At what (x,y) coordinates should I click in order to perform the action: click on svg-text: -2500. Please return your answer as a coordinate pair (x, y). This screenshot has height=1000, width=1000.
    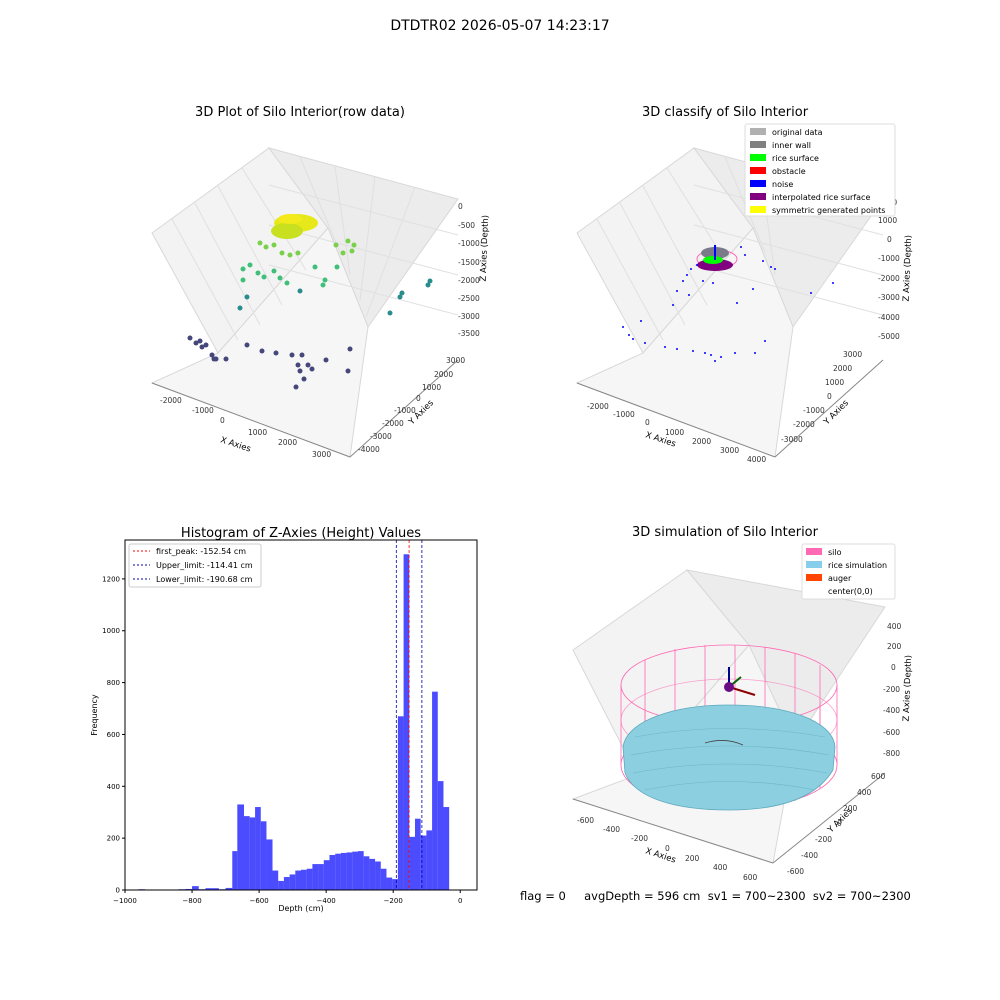
    Looking at the image, I should click on (469, 298).